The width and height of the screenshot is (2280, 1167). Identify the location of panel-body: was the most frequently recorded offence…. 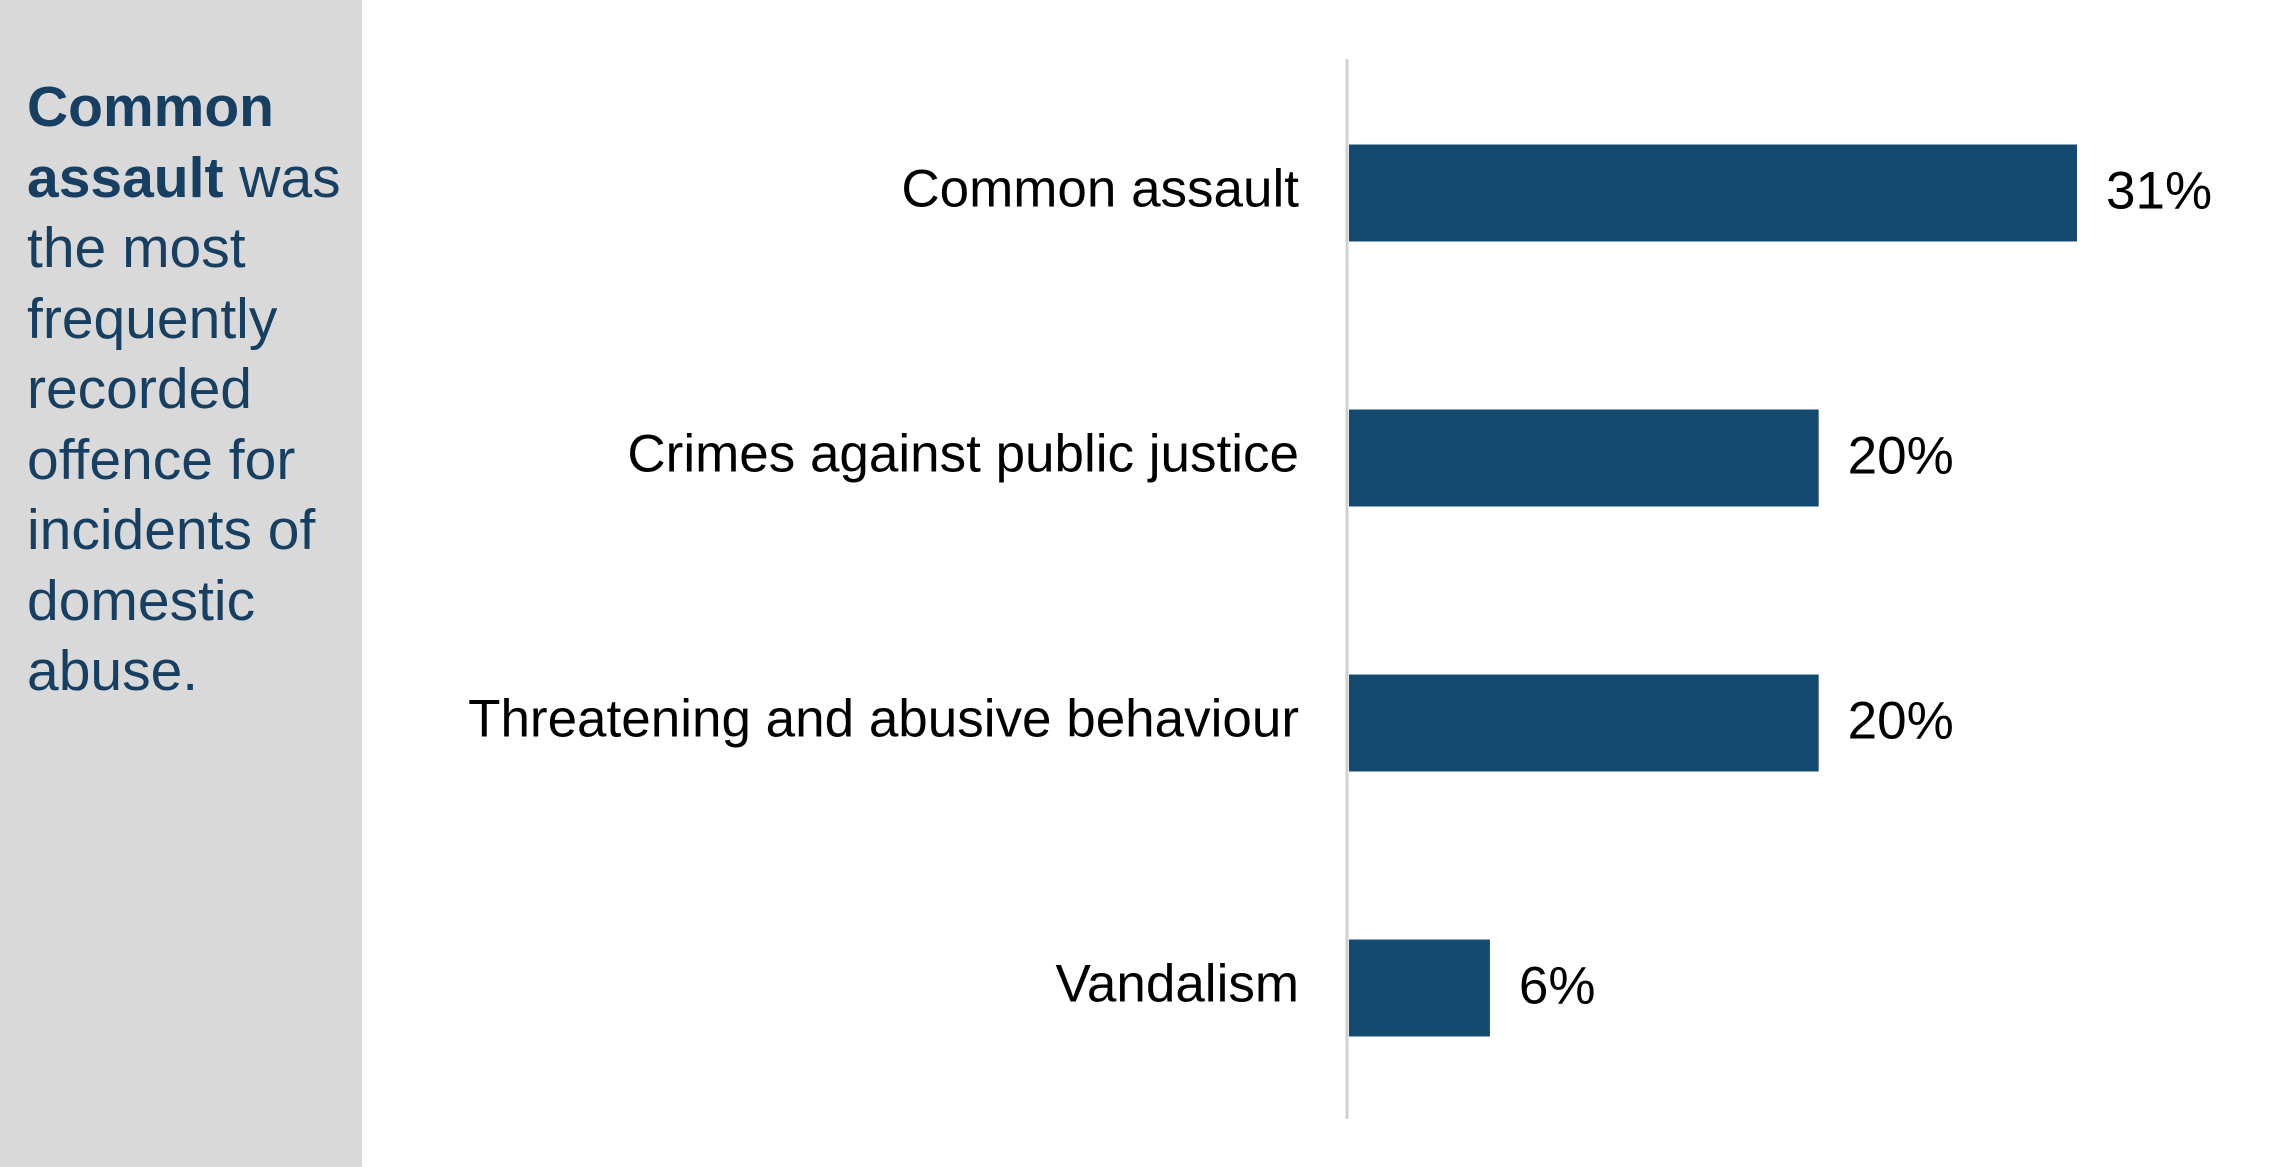
(184, 424).